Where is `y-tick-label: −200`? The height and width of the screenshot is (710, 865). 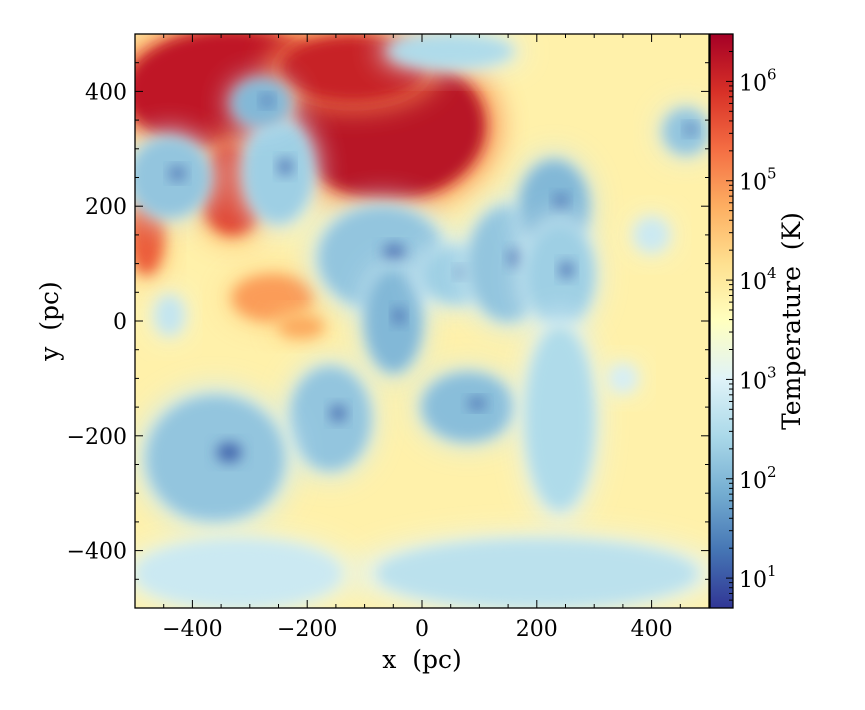 y-tick-label: −200 is located at coordinates (97, 437).